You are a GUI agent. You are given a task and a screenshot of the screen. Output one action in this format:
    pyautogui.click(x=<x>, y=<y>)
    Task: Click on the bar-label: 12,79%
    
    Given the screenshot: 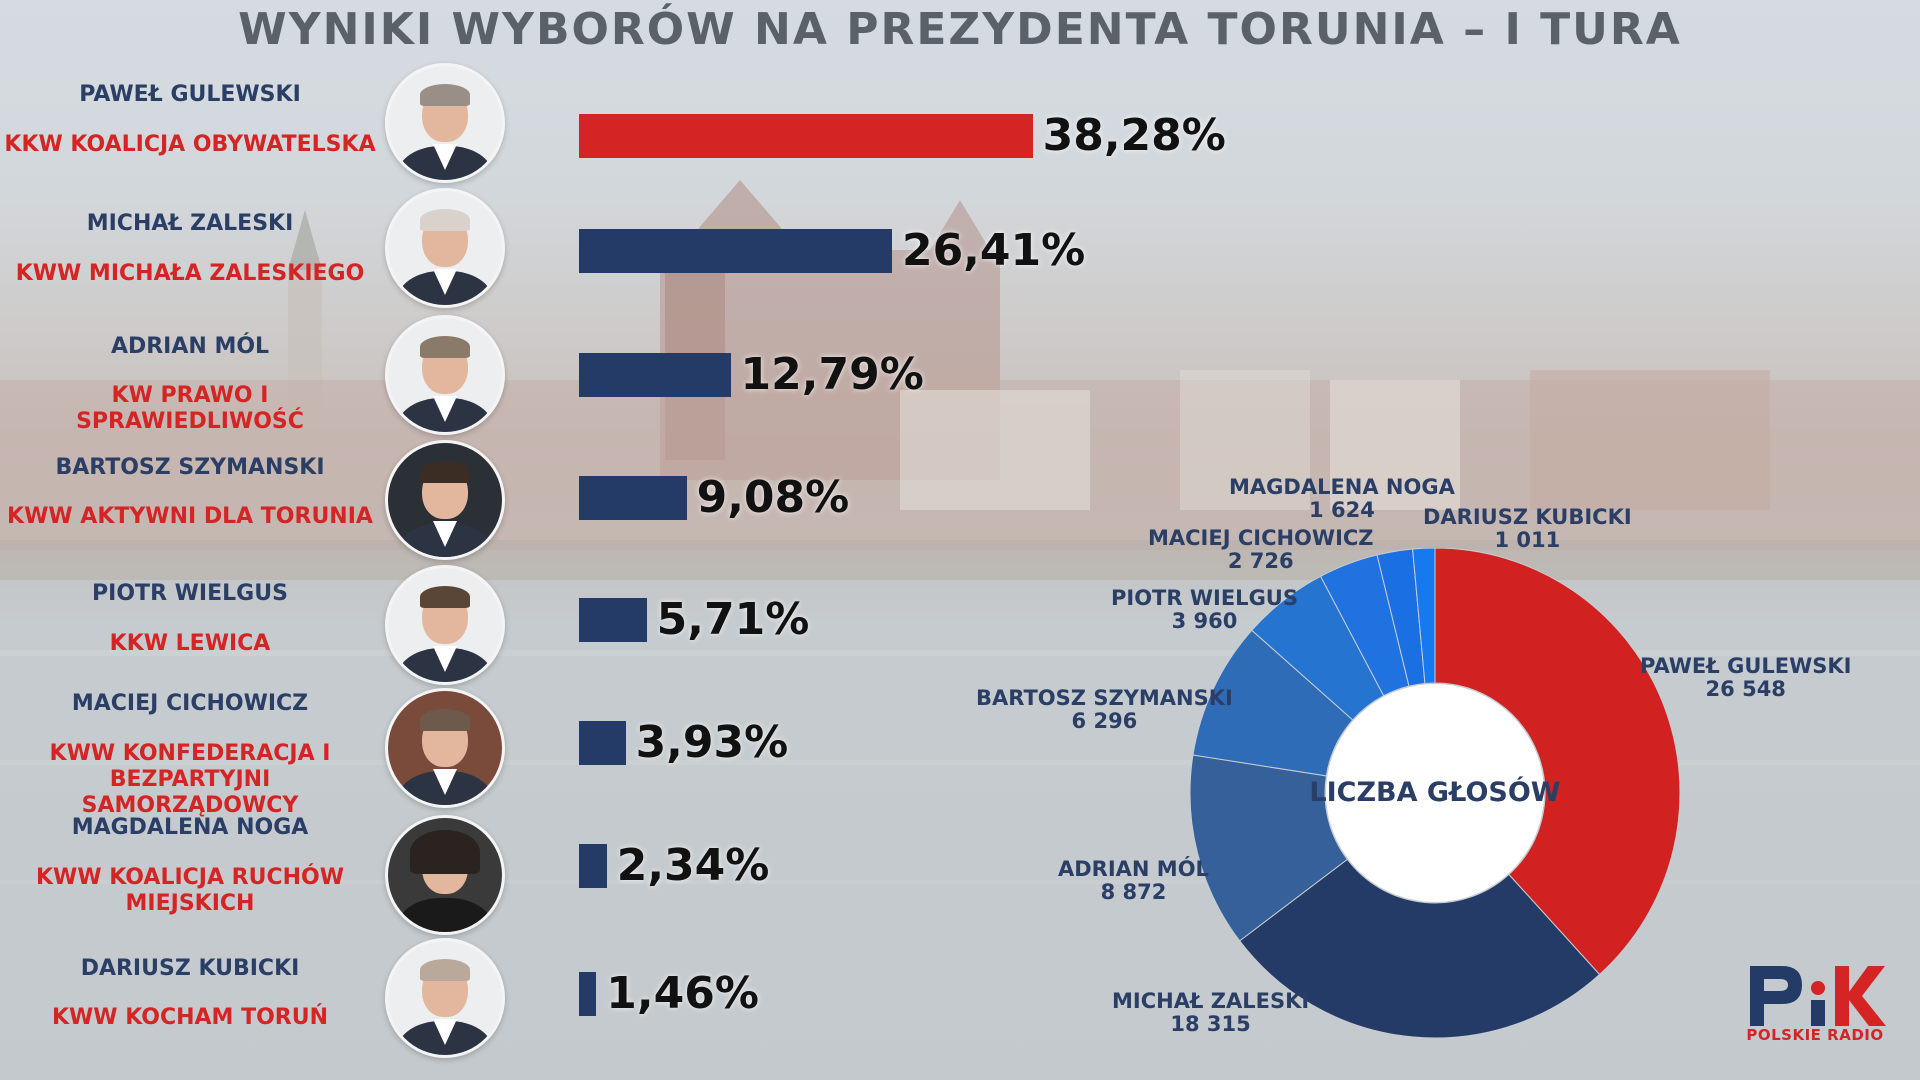 What is the action you would take?
    pyautogui.click(x=832, y=374)
    